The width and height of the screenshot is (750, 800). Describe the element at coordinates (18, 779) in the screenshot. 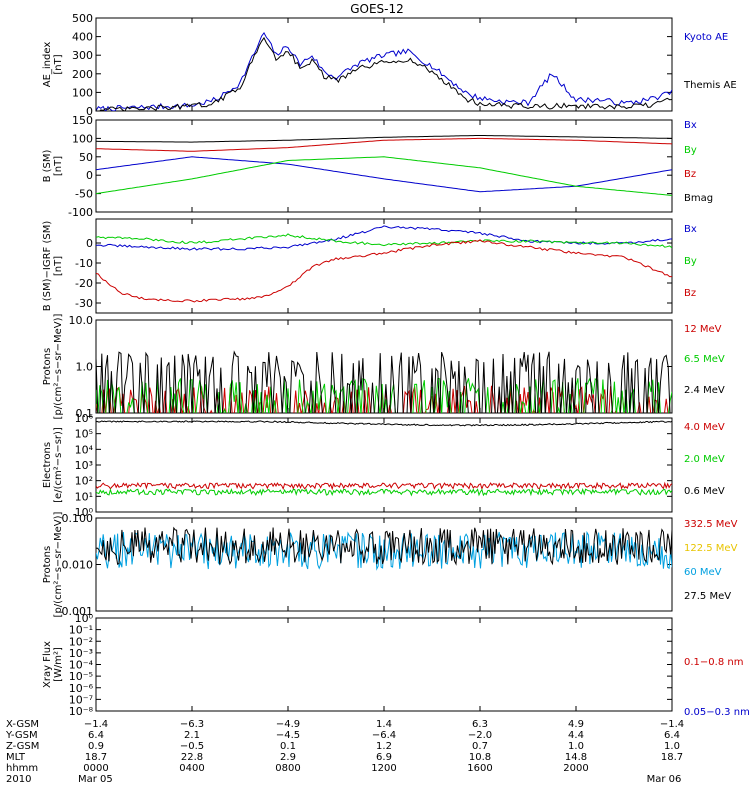

I see `x-row-label: 2010` at that location.